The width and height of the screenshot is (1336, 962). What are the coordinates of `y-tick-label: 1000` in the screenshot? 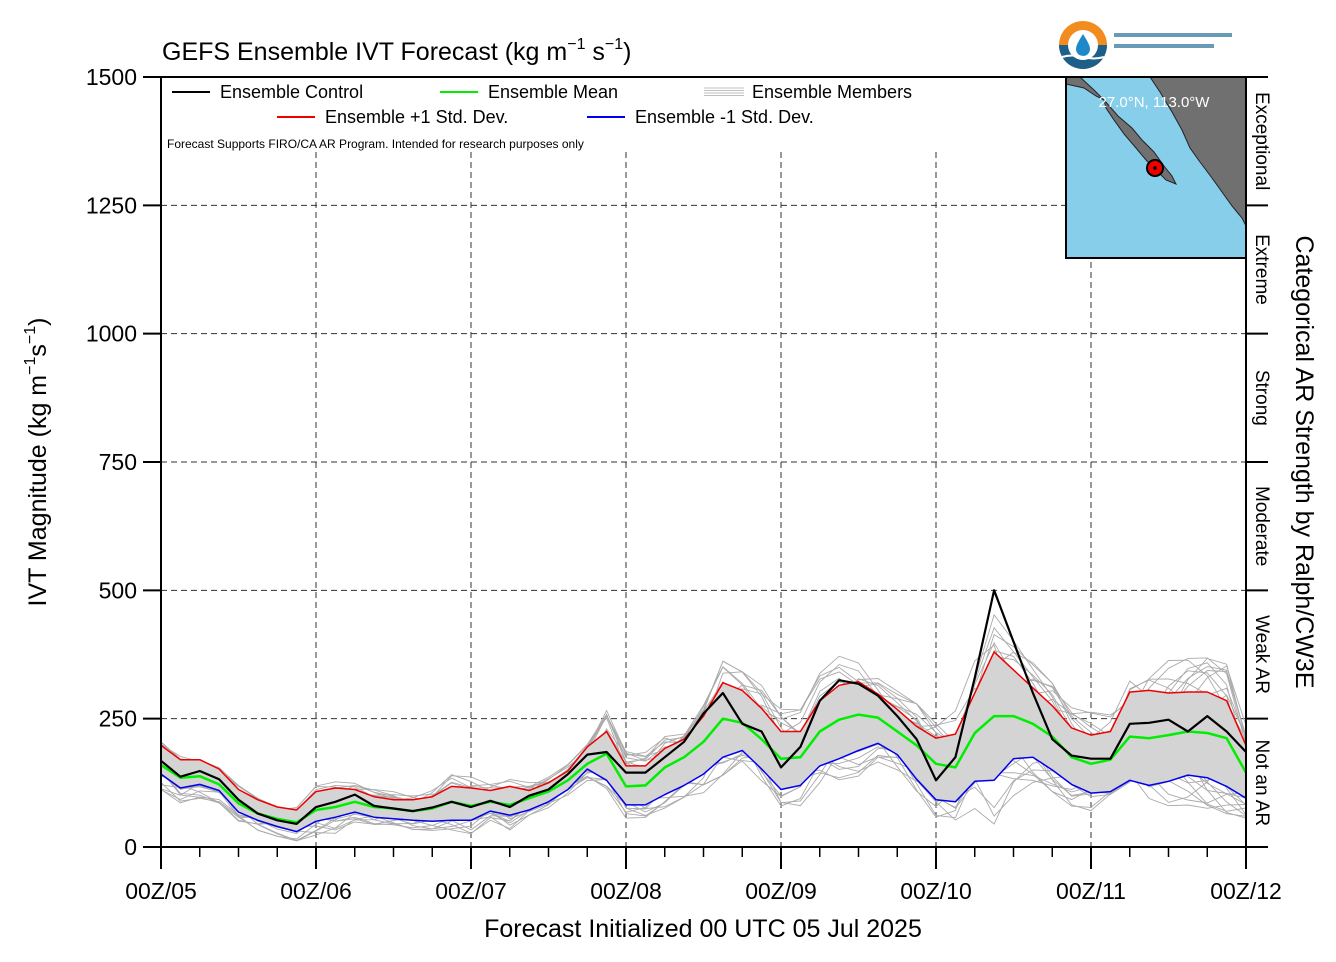 It's located at (111, 334).